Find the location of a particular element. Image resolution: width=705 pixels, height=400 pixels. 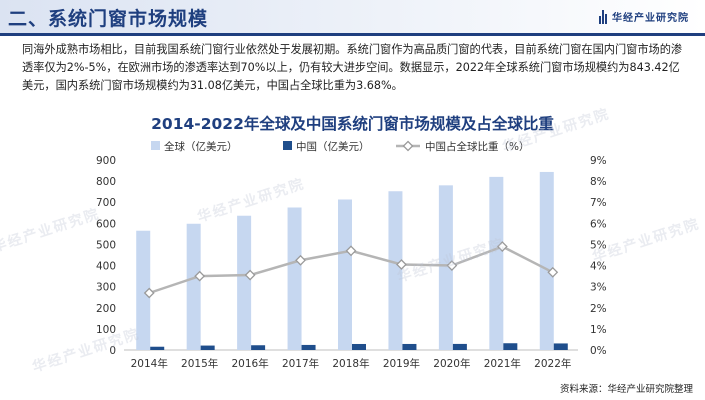

brand-name: 华经产业研究院 is located at coordinates (650, 18).